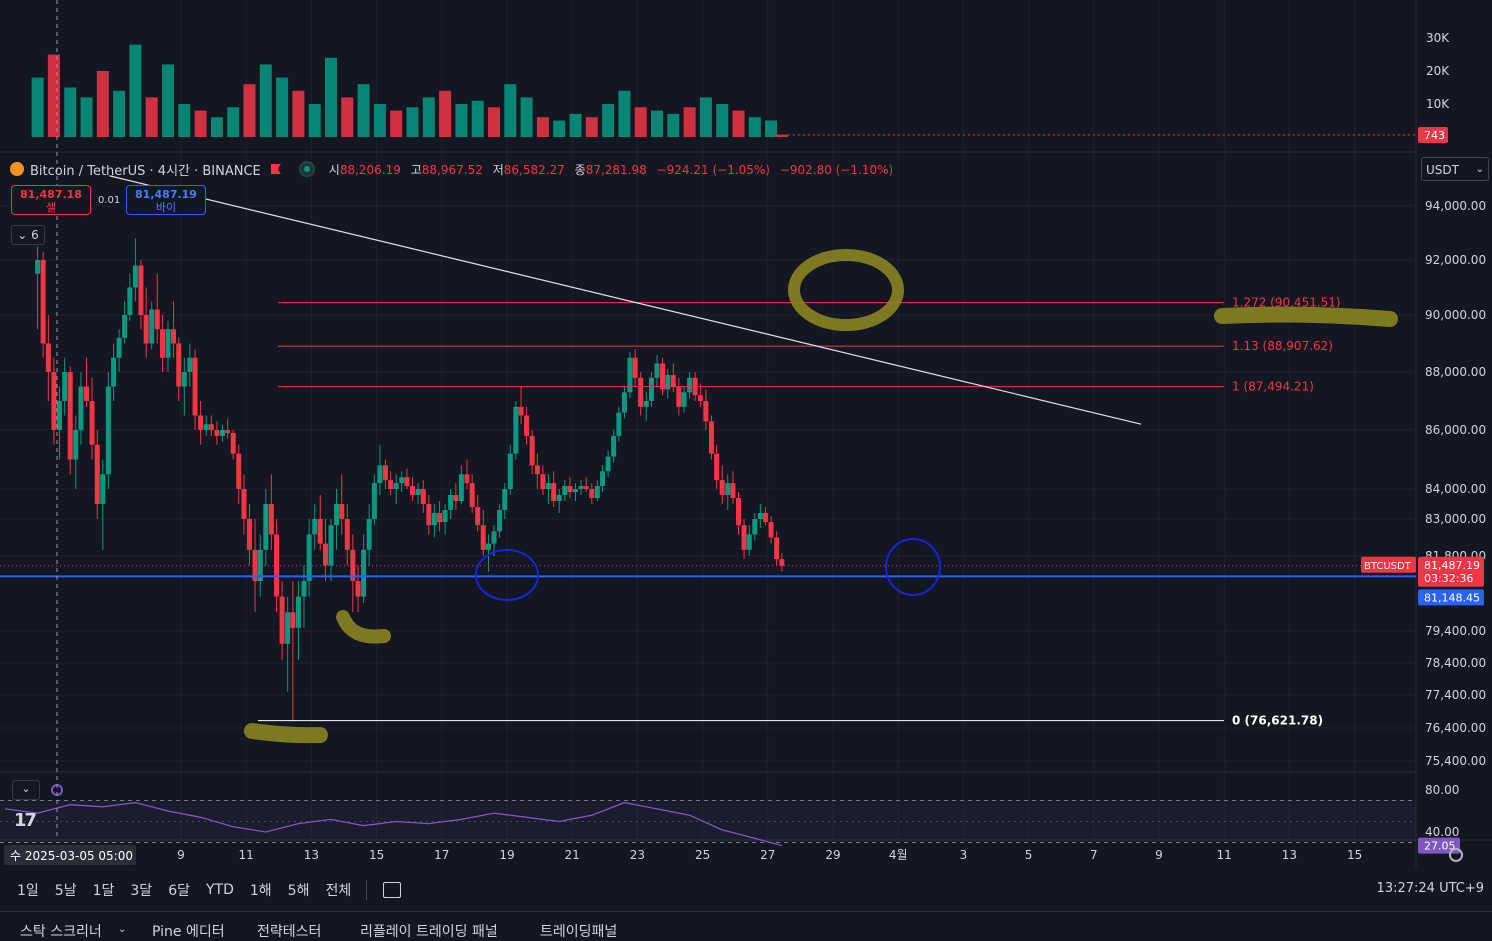  Describe the element at coordinates (370, 169) in the screenshot. I see `open-value: 88,206.19` at that location.